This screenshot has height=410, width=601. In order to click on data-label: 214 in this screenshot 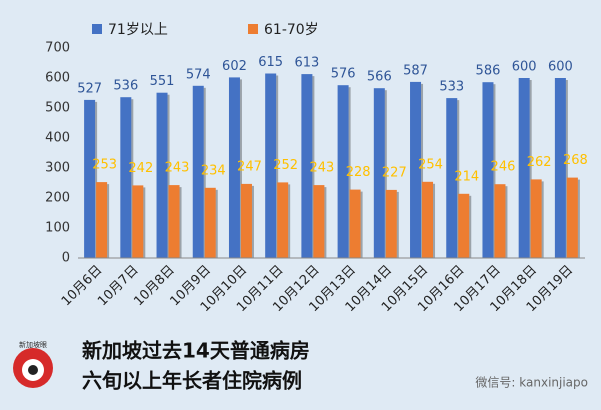, I will do `click(466, 176)`.